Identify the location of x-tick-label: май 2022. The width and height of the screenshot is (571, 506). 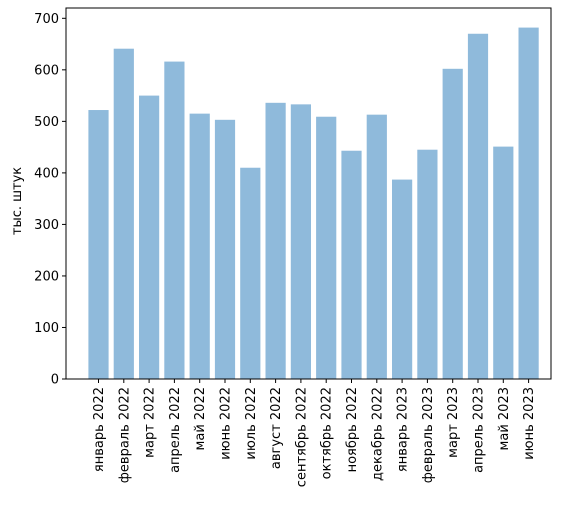
(200, 418).